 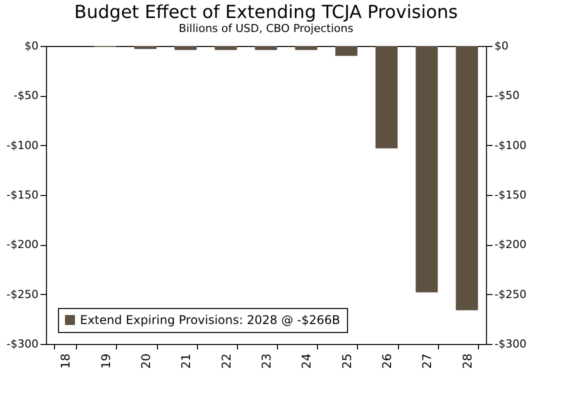 I want to click on x-tick-label: 20, so click(x=145, y=361).